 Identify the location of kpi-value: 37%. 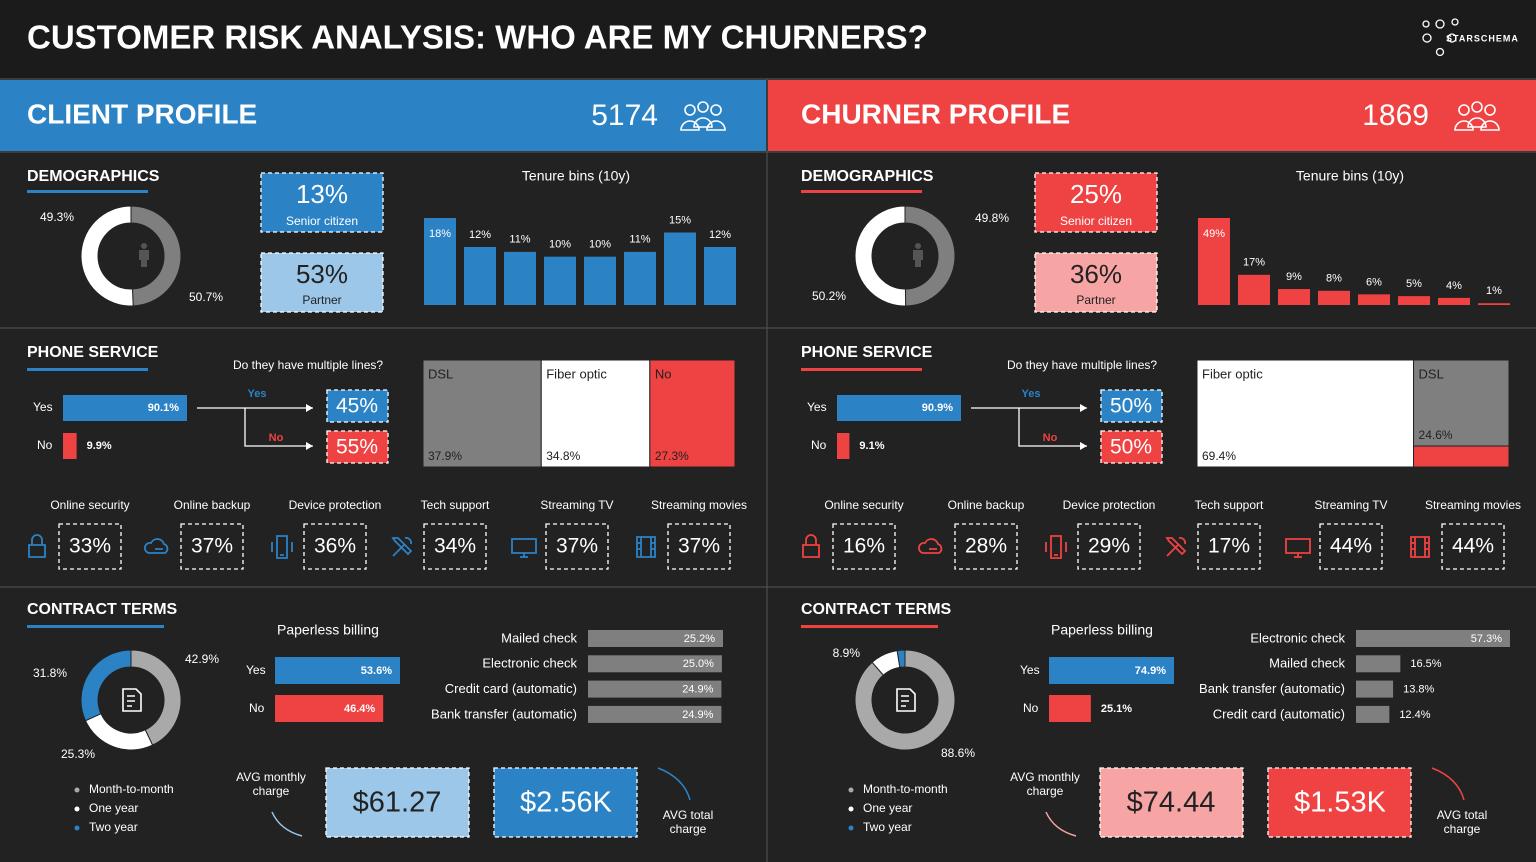
(212, 546).